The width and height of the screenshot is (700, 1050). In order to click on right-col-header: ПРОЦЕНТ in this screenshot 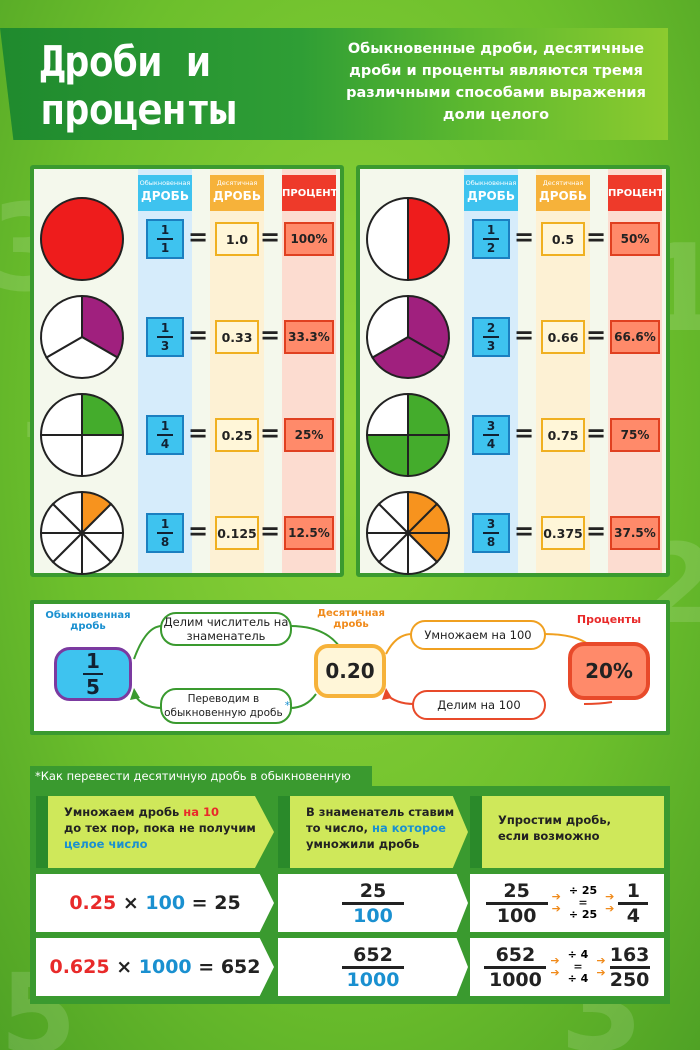, I will do `click(636, 193)`.